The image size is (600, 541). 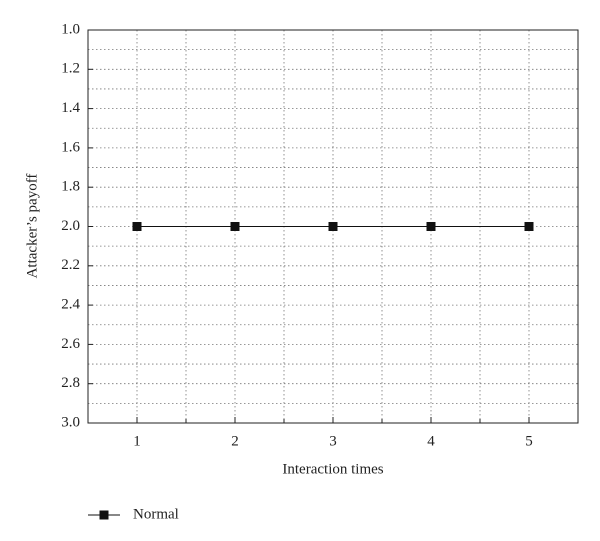 What do you see at coordinates (70, 147) in the screenshot?
I see `y-tick-label: 1.6` at bounding box center [70, 147].